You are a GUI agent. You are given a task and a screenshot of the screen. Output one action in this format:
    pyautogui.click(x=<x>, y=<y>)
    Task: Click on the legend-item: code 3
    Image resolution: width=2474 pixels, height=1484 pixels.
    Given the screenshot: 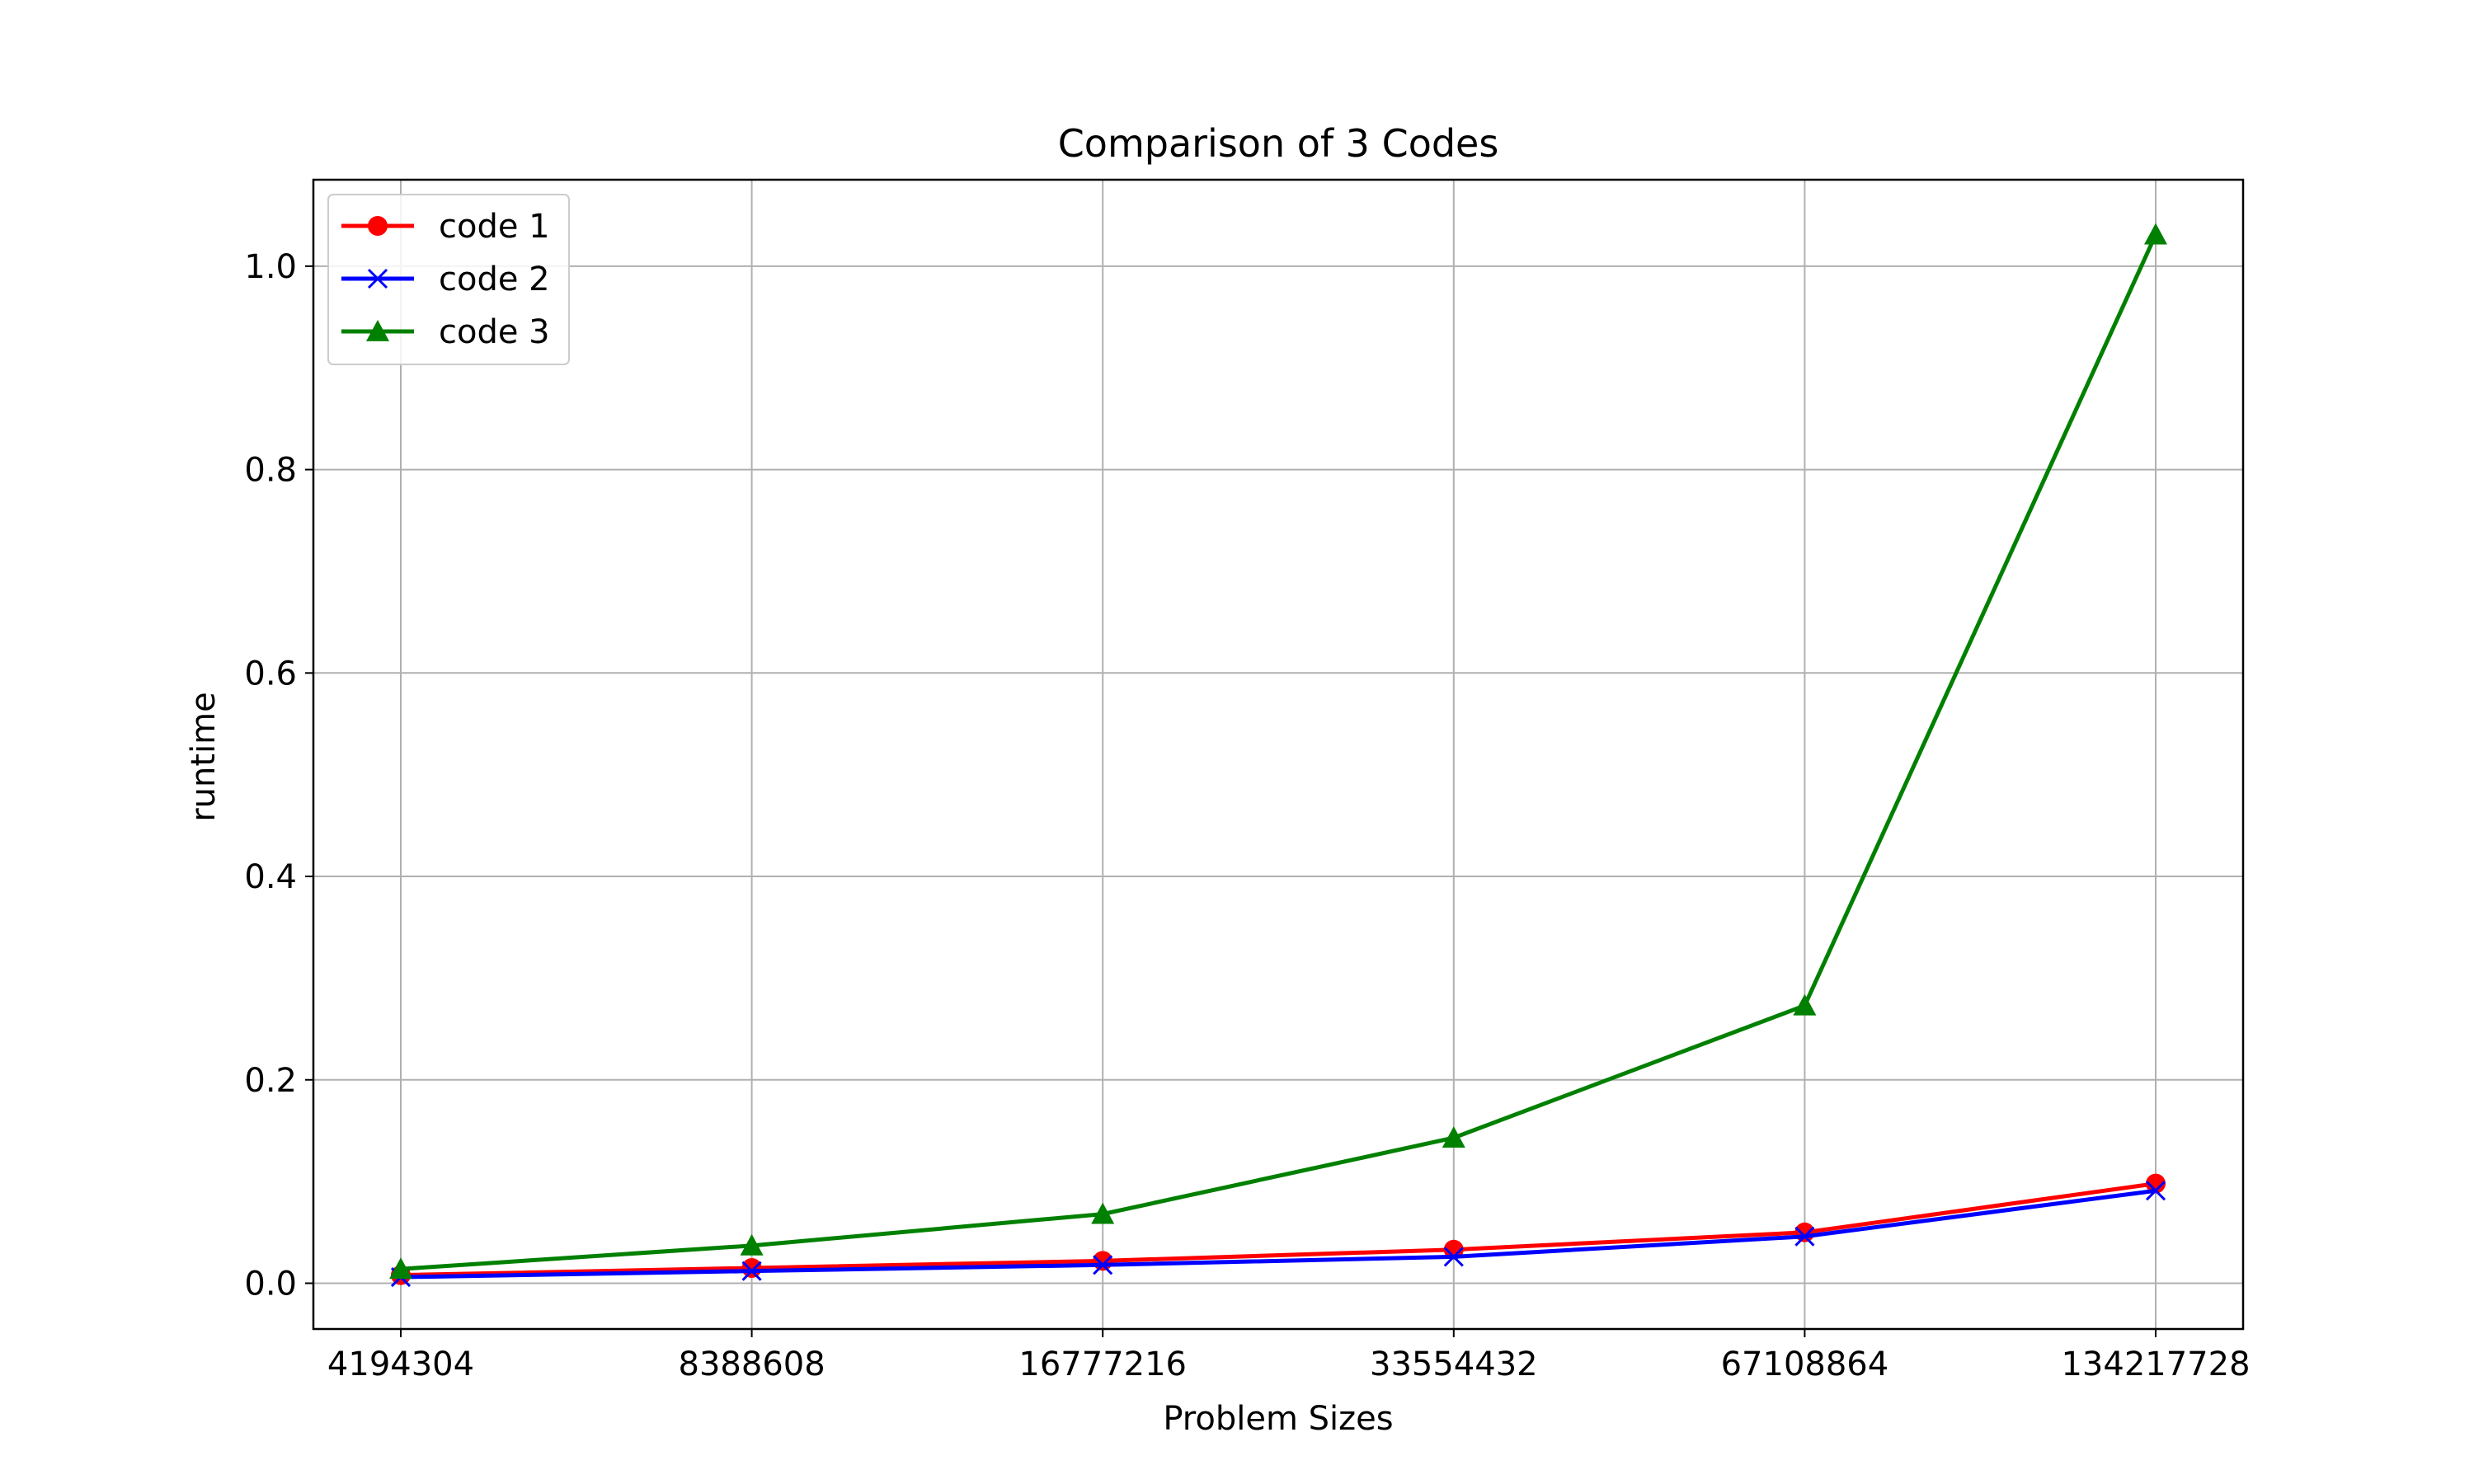 What is the action you would take?
    pyautogui.click(x=445, y=332)
    